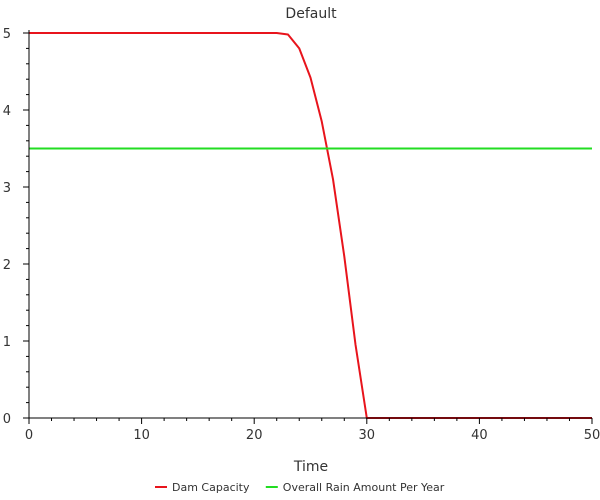 The image size is (600, 500). I want to click on y-tick-label: 3, so click(7, 188).